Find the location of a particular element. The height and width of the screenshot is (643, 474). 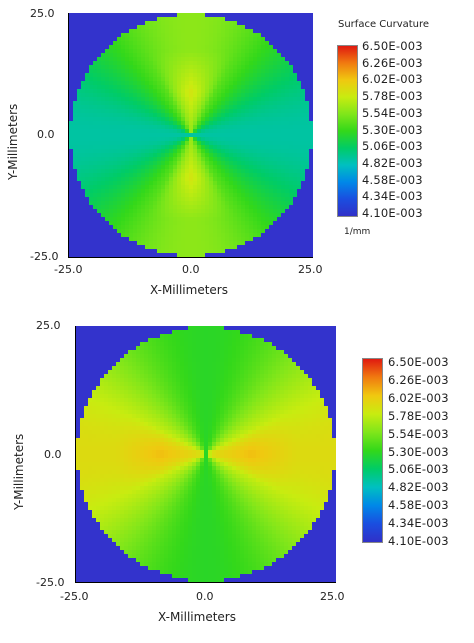

colorbar-title: Surface Curvature is located at coordinates (384, 24).